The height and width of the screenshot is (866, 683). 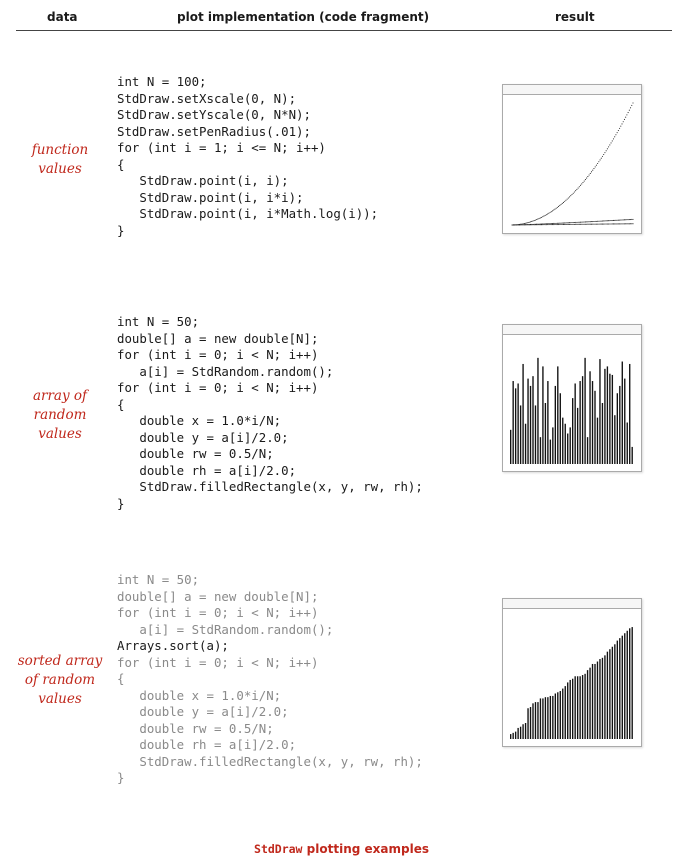 What do you see at coordinates (218, 662) in the screenshot?
I see `code-line: for (int i = 0; i < N; i++)` at bounding box center [218, 662].